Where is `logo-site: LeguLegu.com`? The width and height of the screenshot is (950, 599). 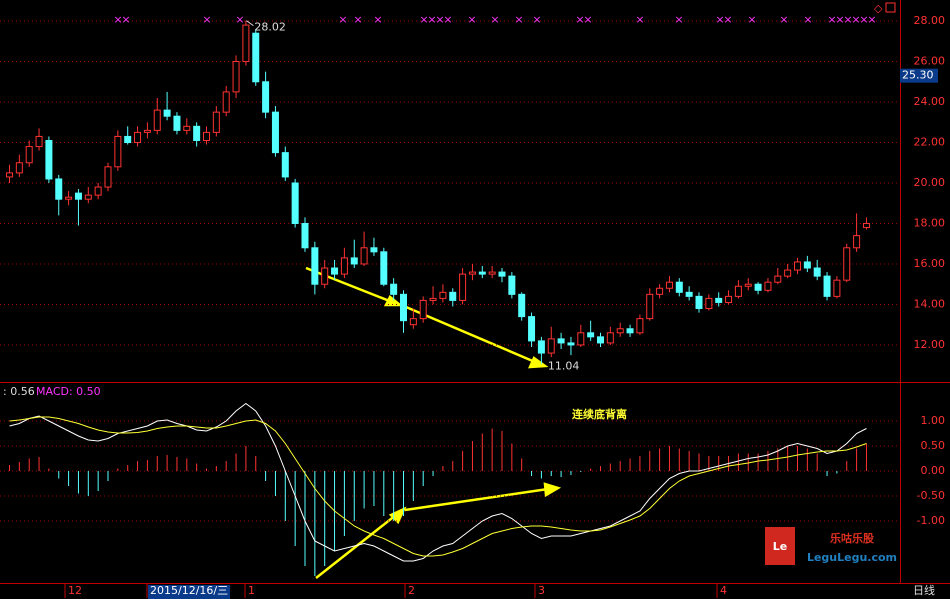
logo-site: LeguLegu.com is located at coordinates (852, 557).